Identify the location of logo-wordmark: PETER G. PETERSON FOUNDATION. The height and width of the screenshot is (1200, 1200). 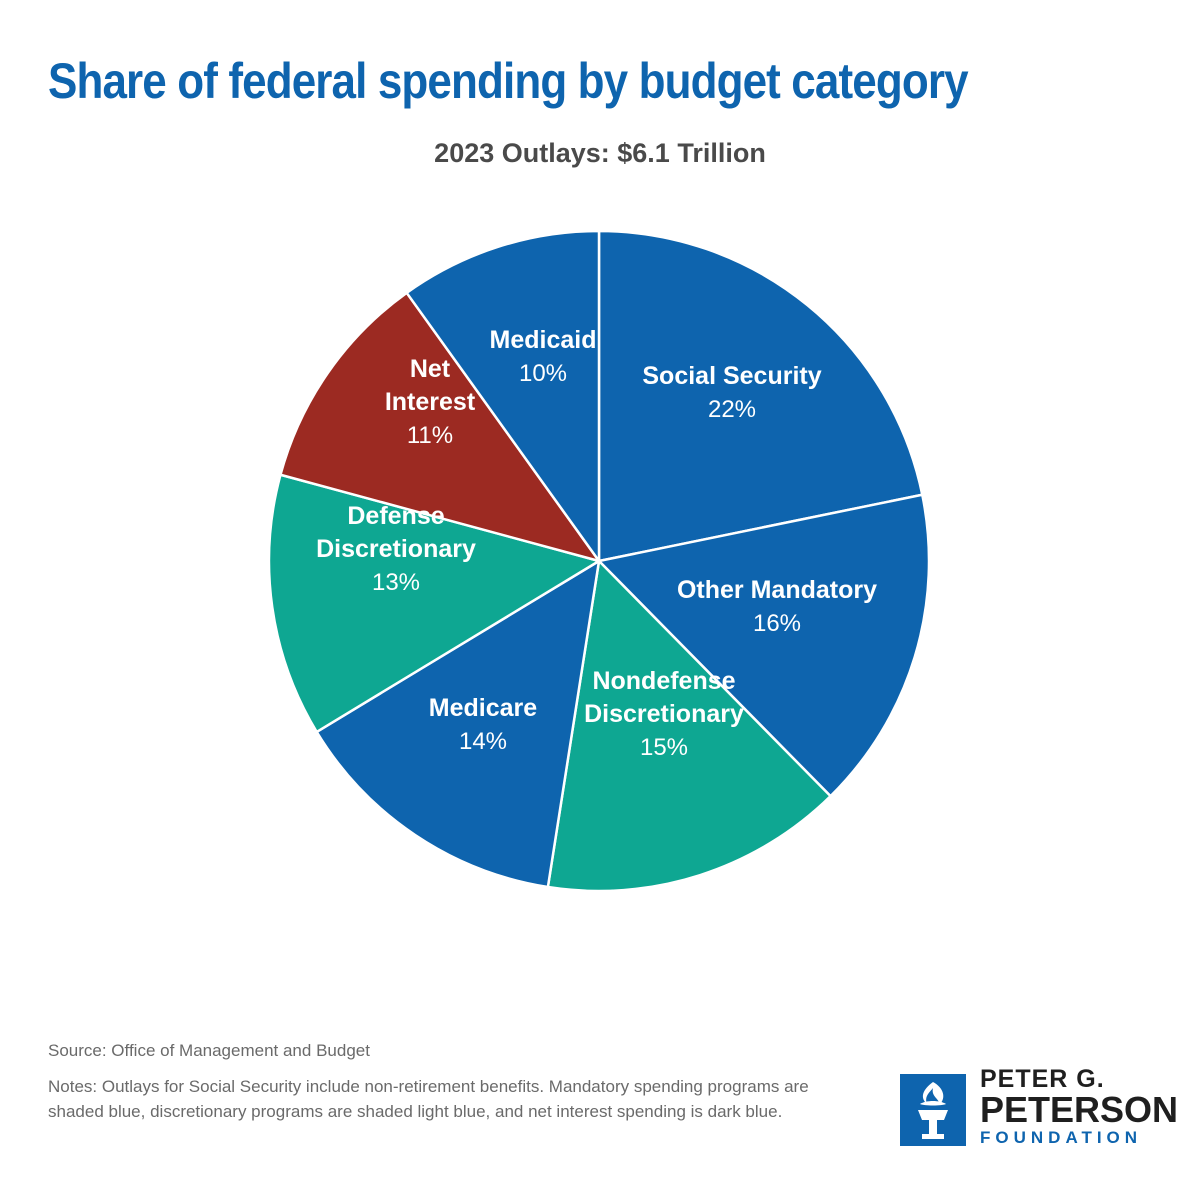
(1079, 1107).